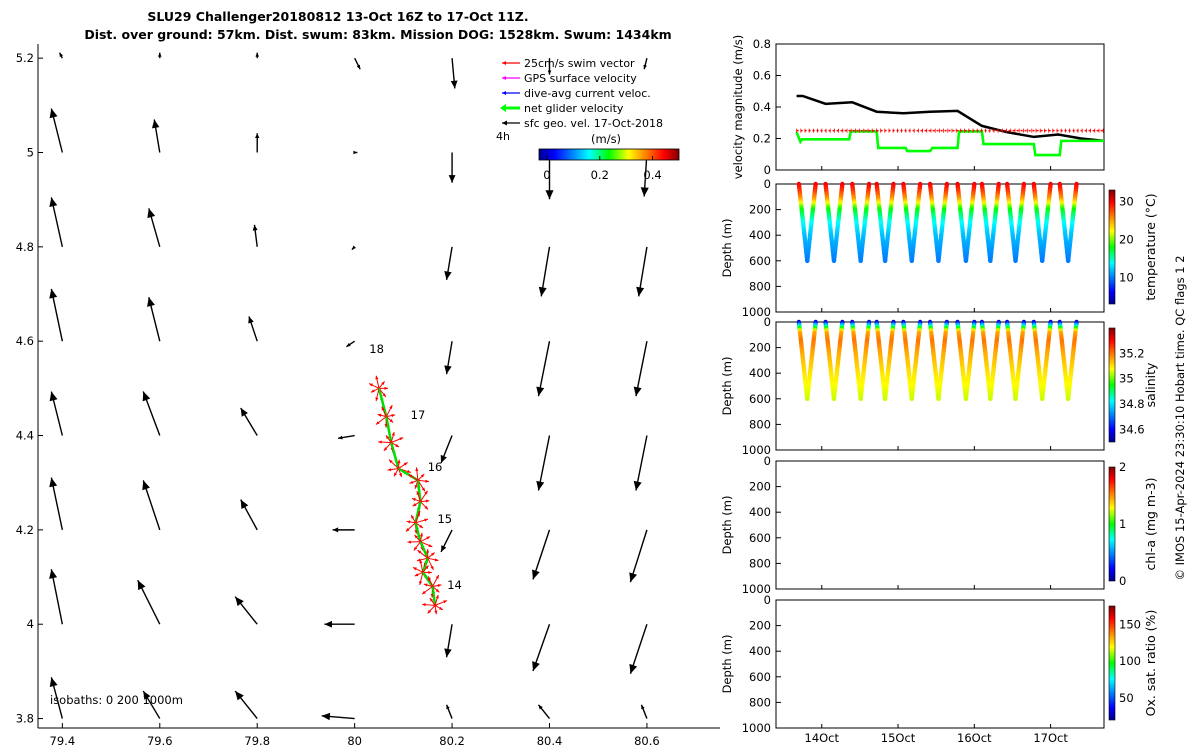 Image resolution: width=1200 pixels, height=754 pixels. I want to click on current-speed-line, so click(950, 118).